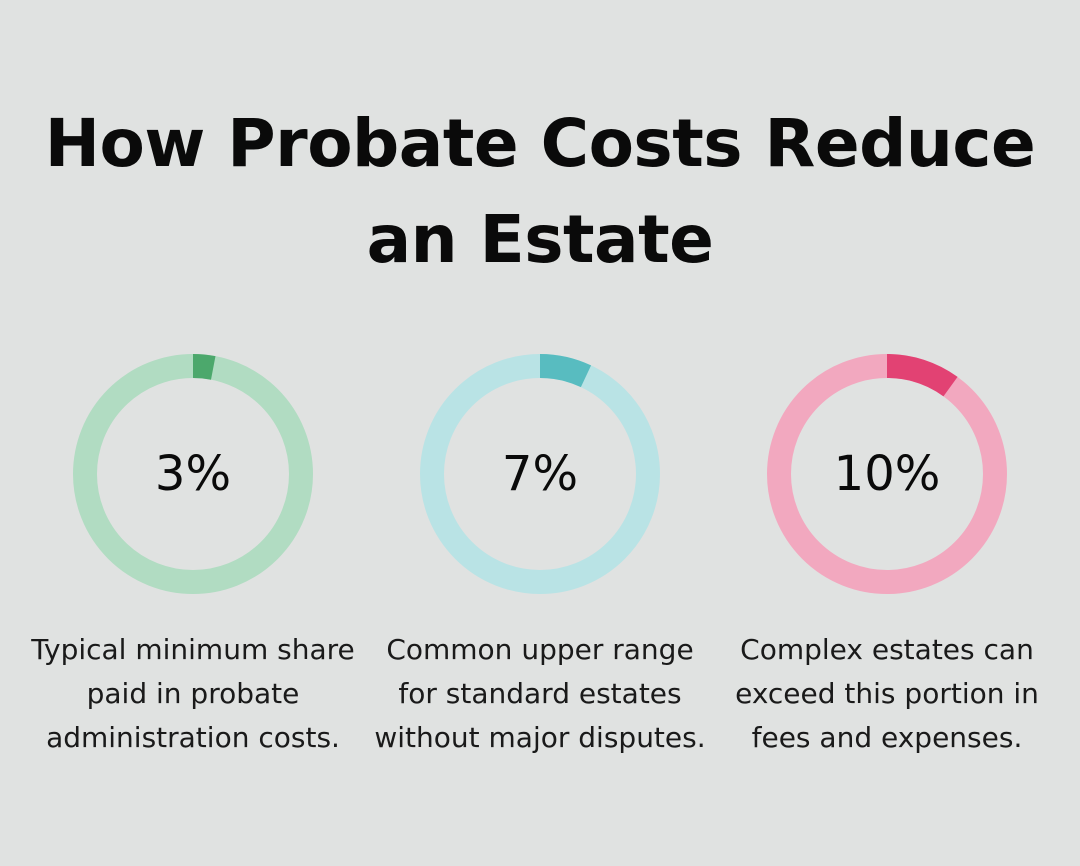 This screenshot has width=1080, height=866. I want to click on stat-value: 7%, so click(540, 474).